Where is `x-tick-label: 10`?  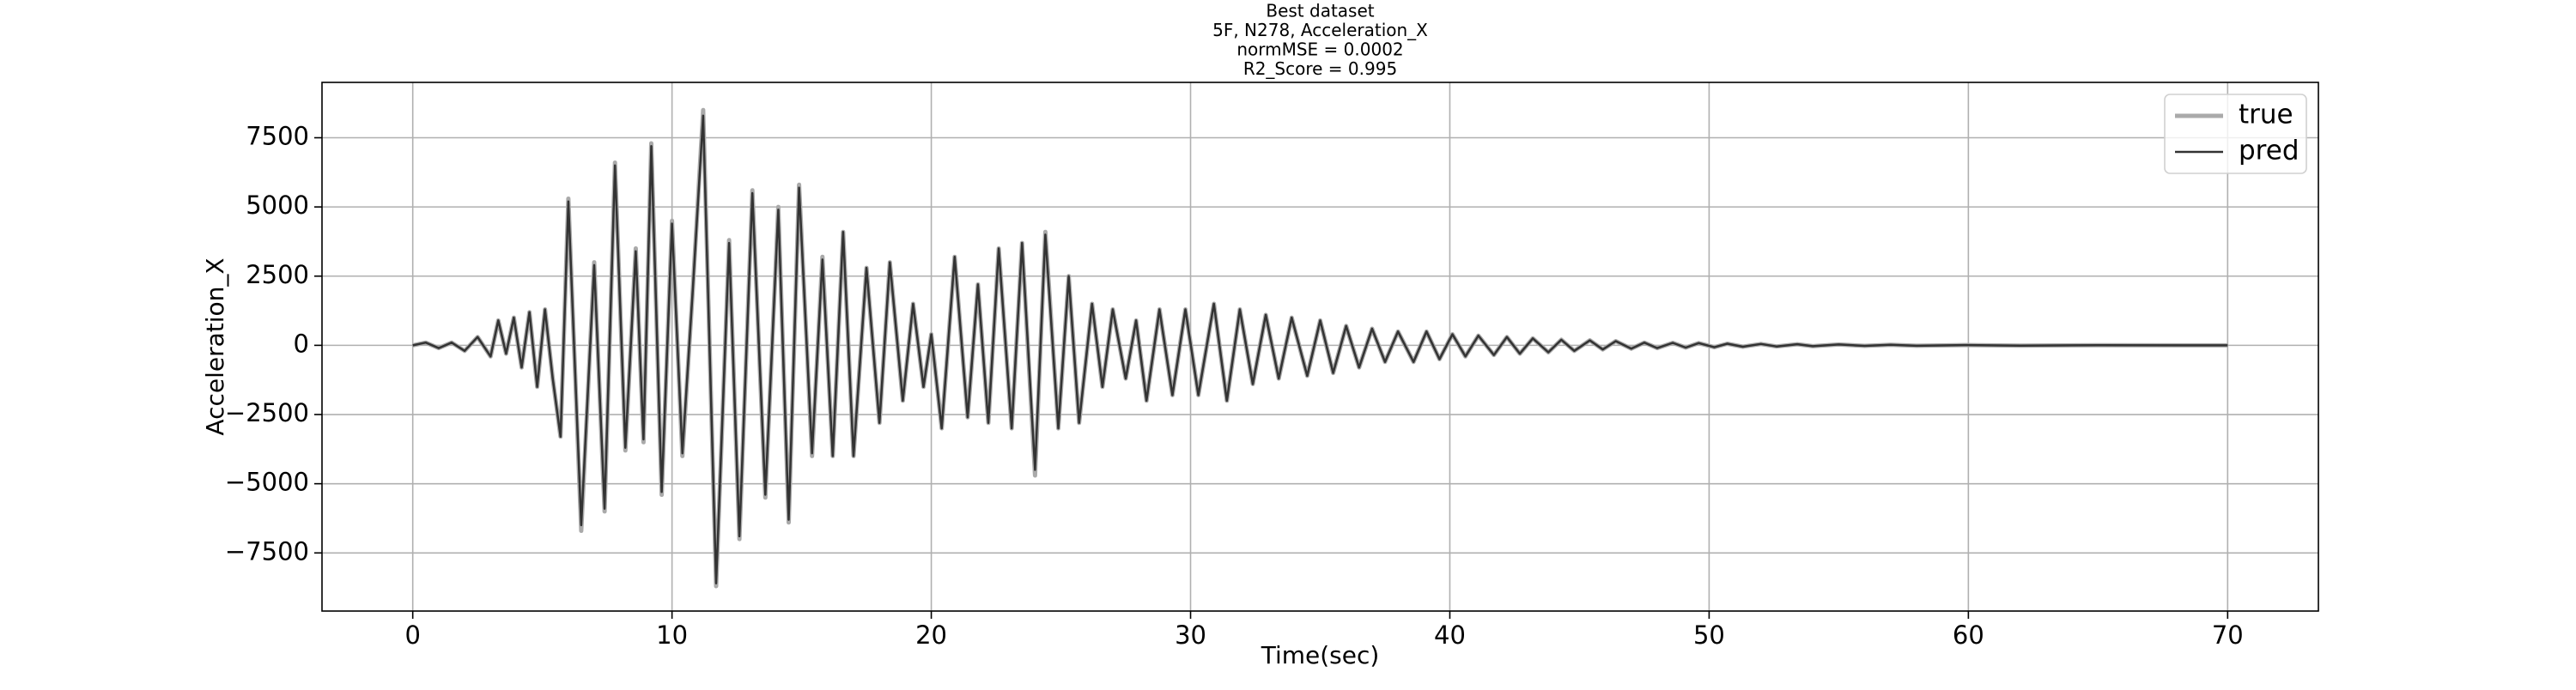
x-tick-label: 10 is located at coordinates (672, 635).